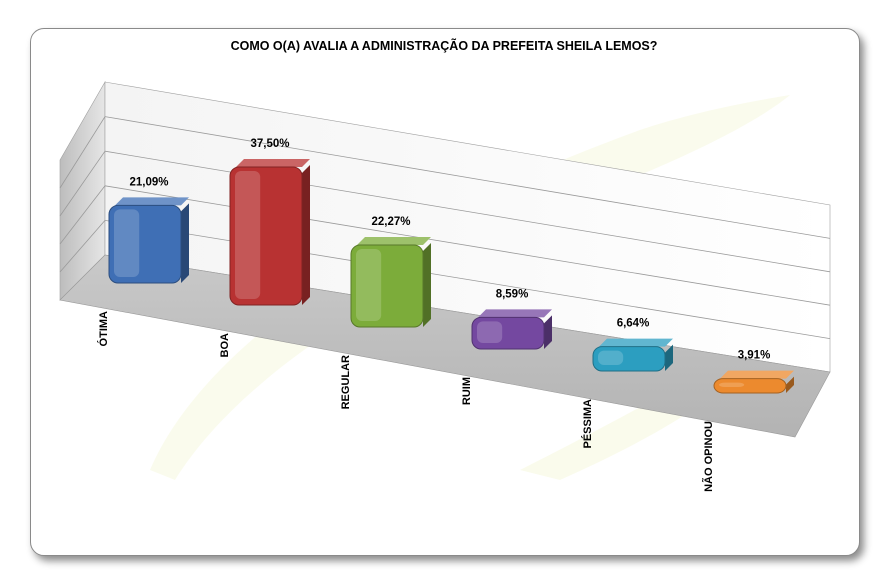 This screenshot has height=583, width=886. I want to click on bar-n-o-opinou, so click(753, 382).